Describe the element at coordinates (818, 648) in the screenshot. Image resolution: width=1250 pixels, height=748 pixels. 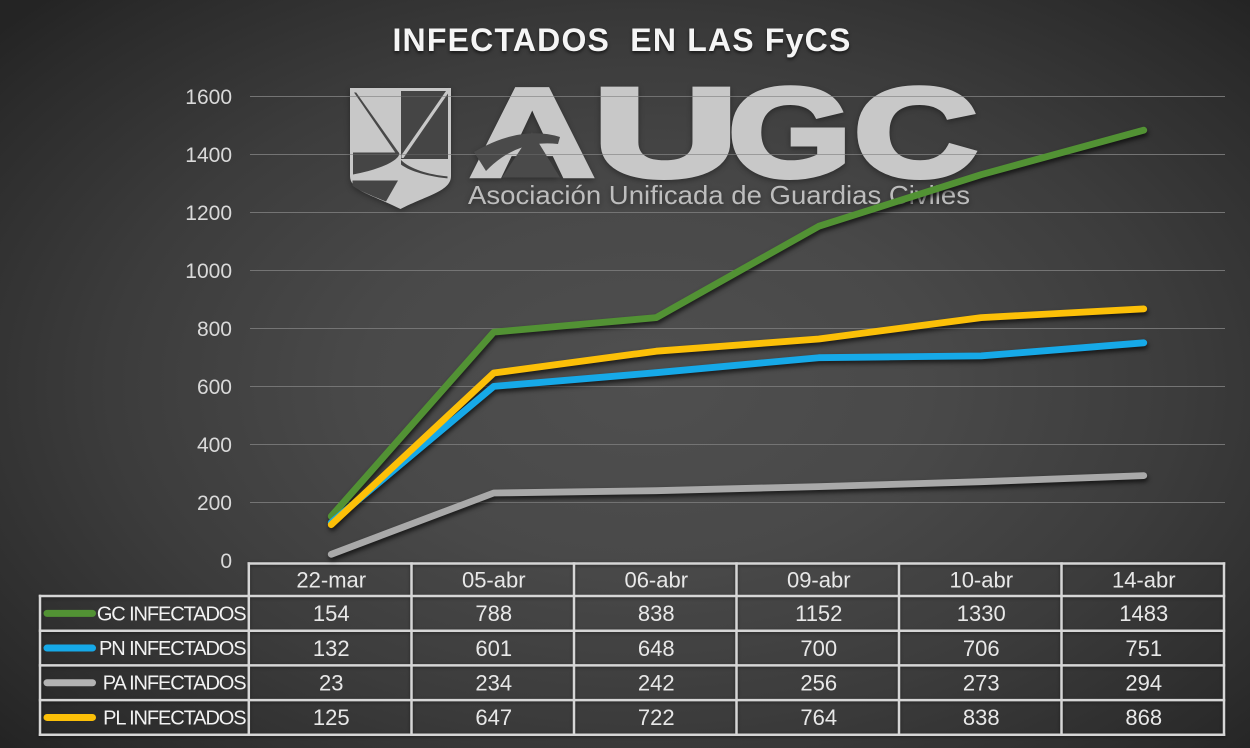
I see `svg-text: 700` at that location.